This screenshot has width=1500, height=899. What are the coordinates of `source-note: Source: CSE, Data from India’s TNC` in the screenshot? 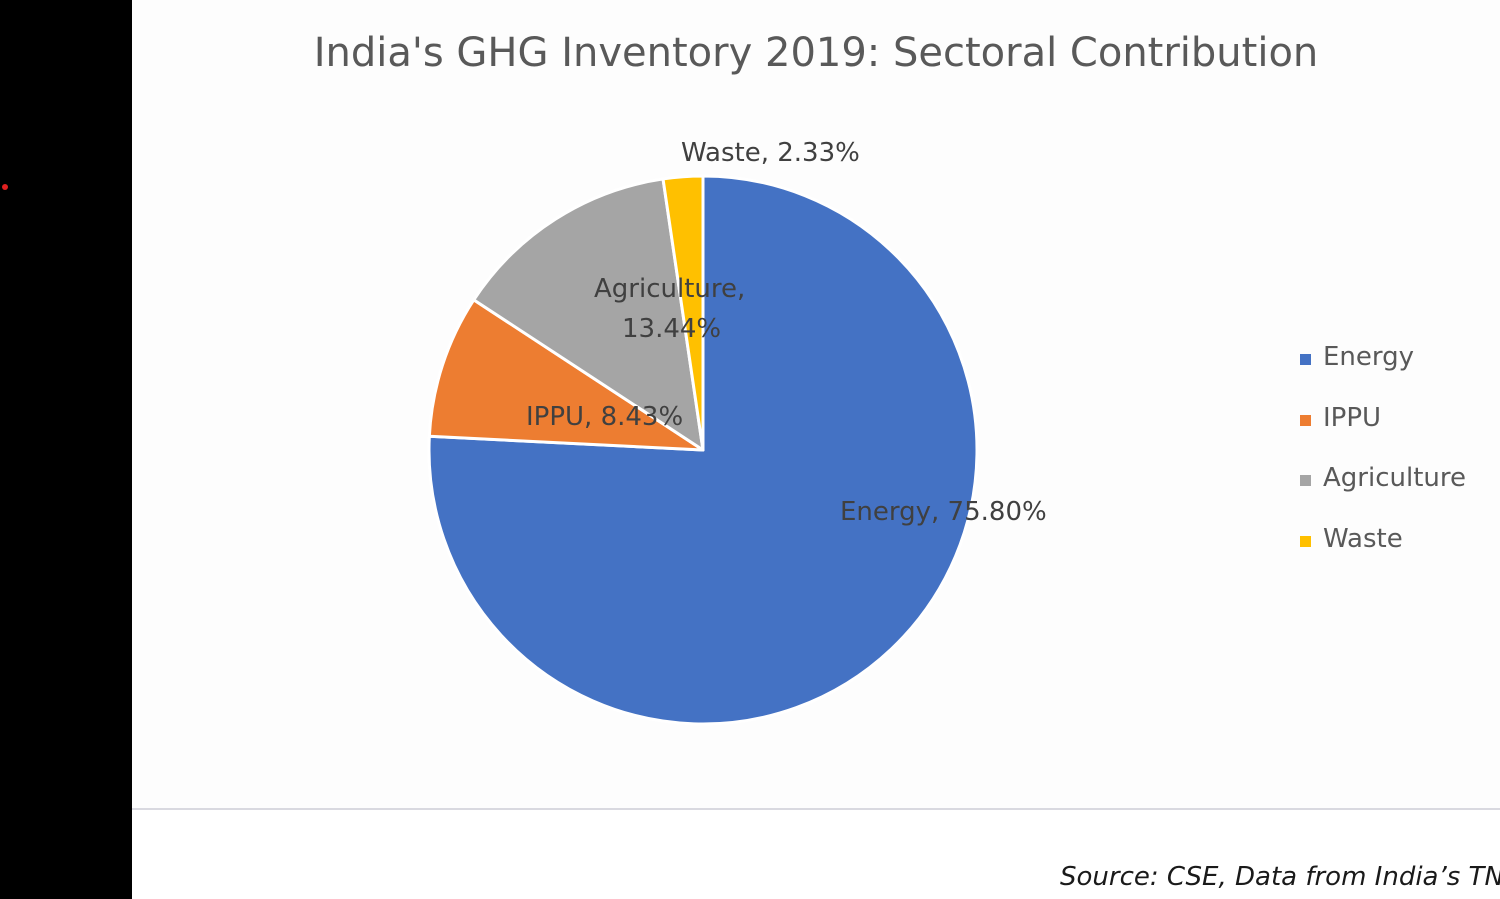 It's located at (1280, 877).